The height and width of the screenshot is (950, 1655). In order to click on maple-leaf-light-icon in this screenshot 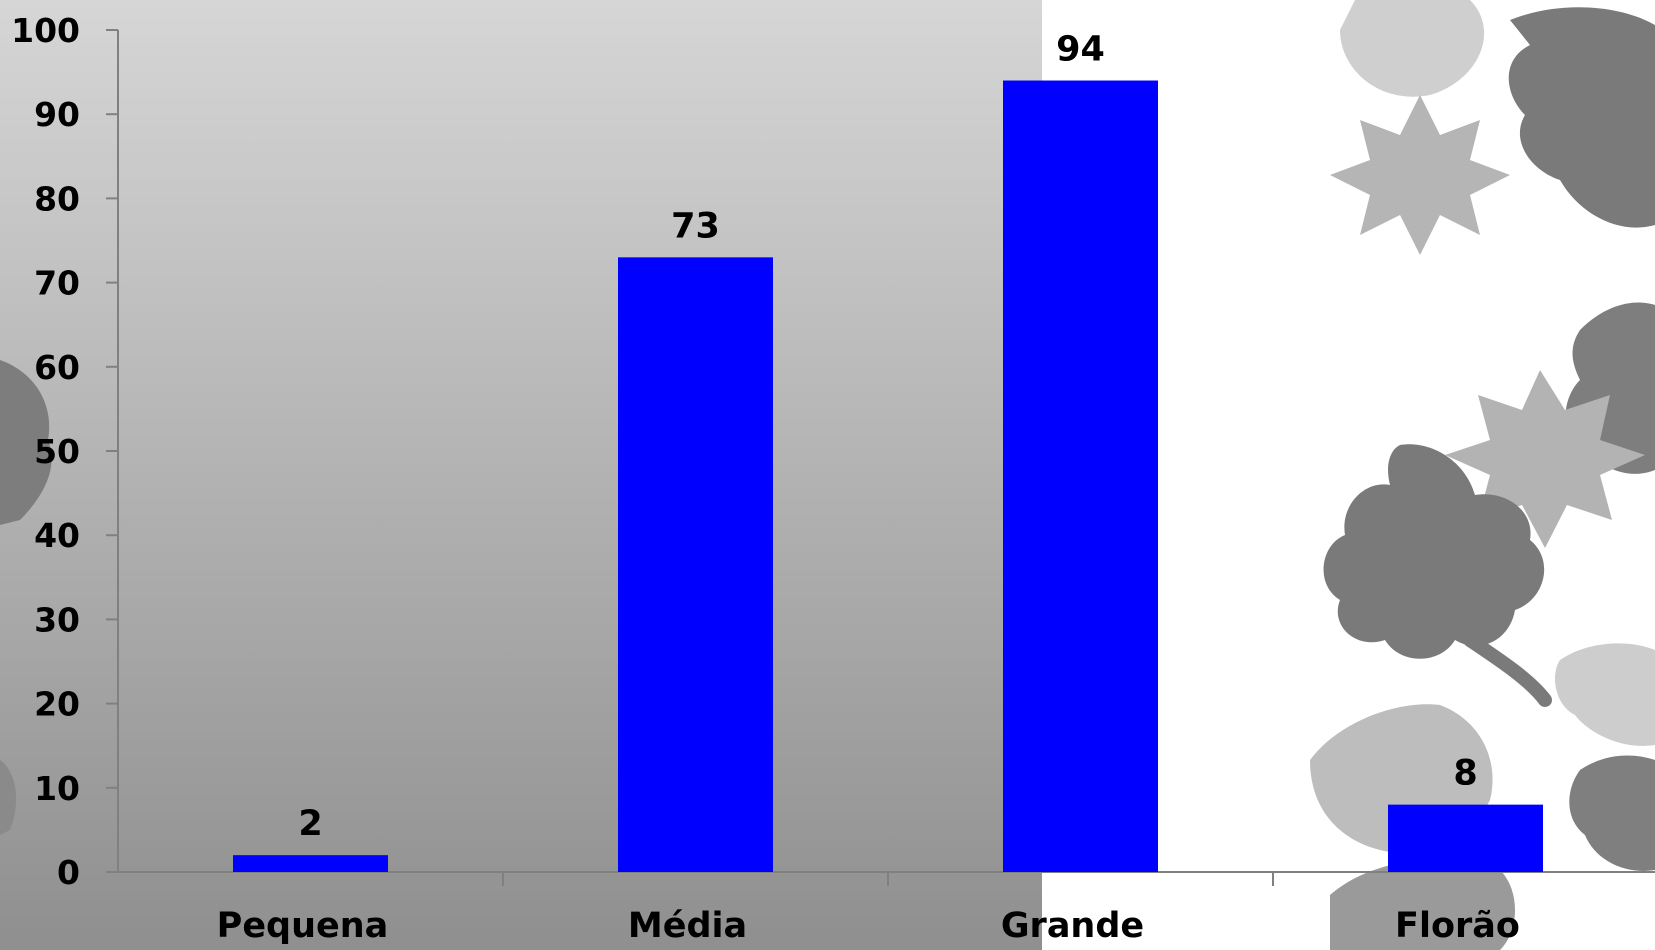, I will do `click(1420, 175)`.